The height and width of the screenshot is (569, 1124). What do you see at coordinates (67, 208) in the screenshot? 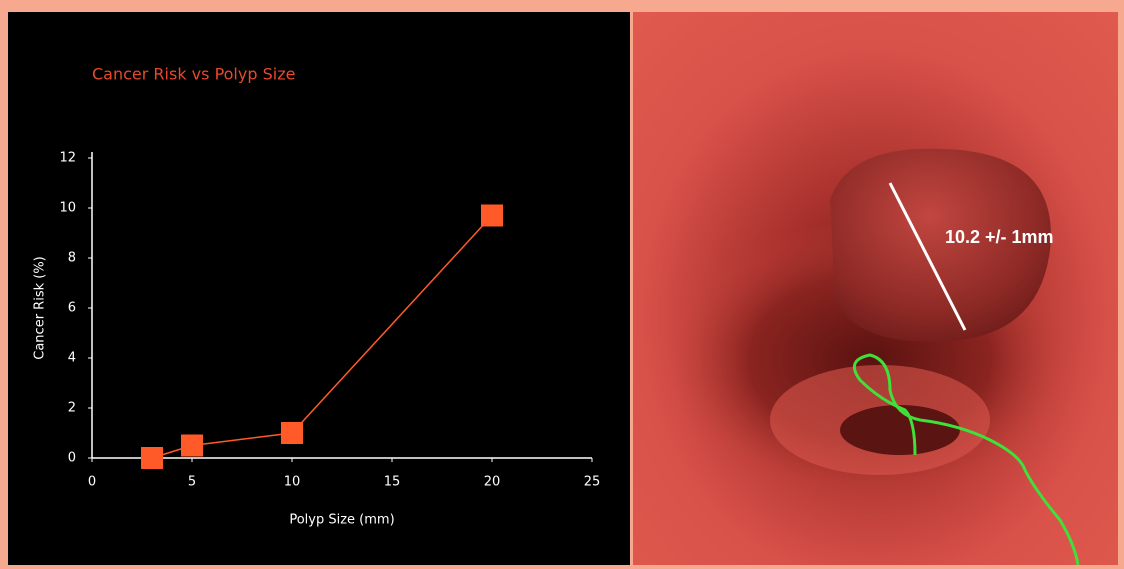
I see `y-tick-label: 10` at bounding box center [67, 208].